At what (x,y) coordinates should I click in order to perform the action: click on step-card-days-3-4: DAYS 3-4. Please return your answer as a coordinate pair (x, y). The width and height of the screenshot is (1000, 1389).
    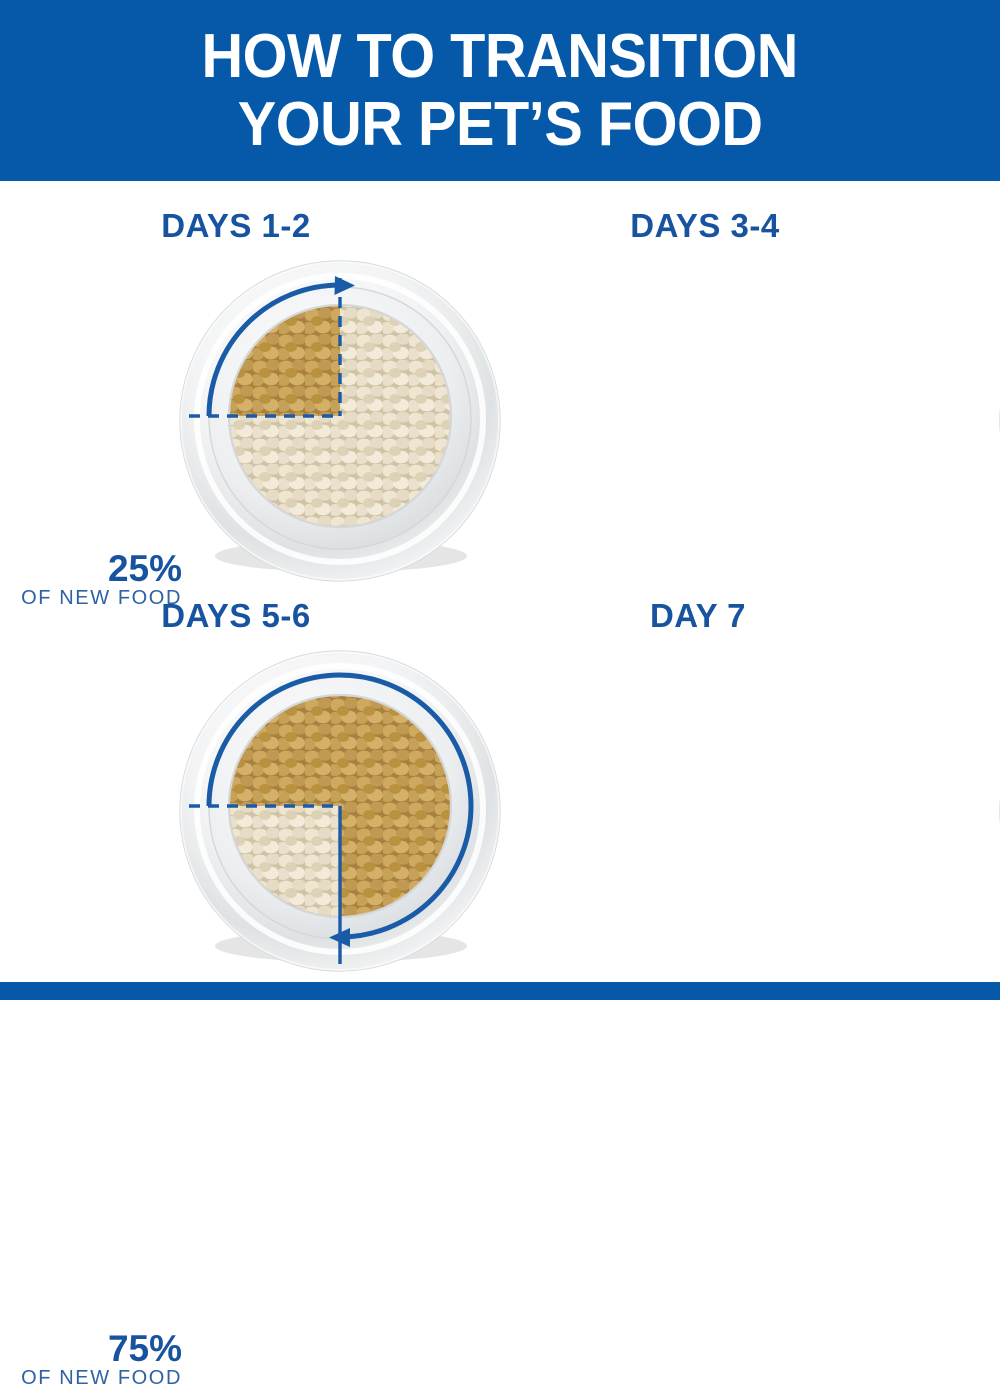
    Looking at the image, I should click on (750, 381).